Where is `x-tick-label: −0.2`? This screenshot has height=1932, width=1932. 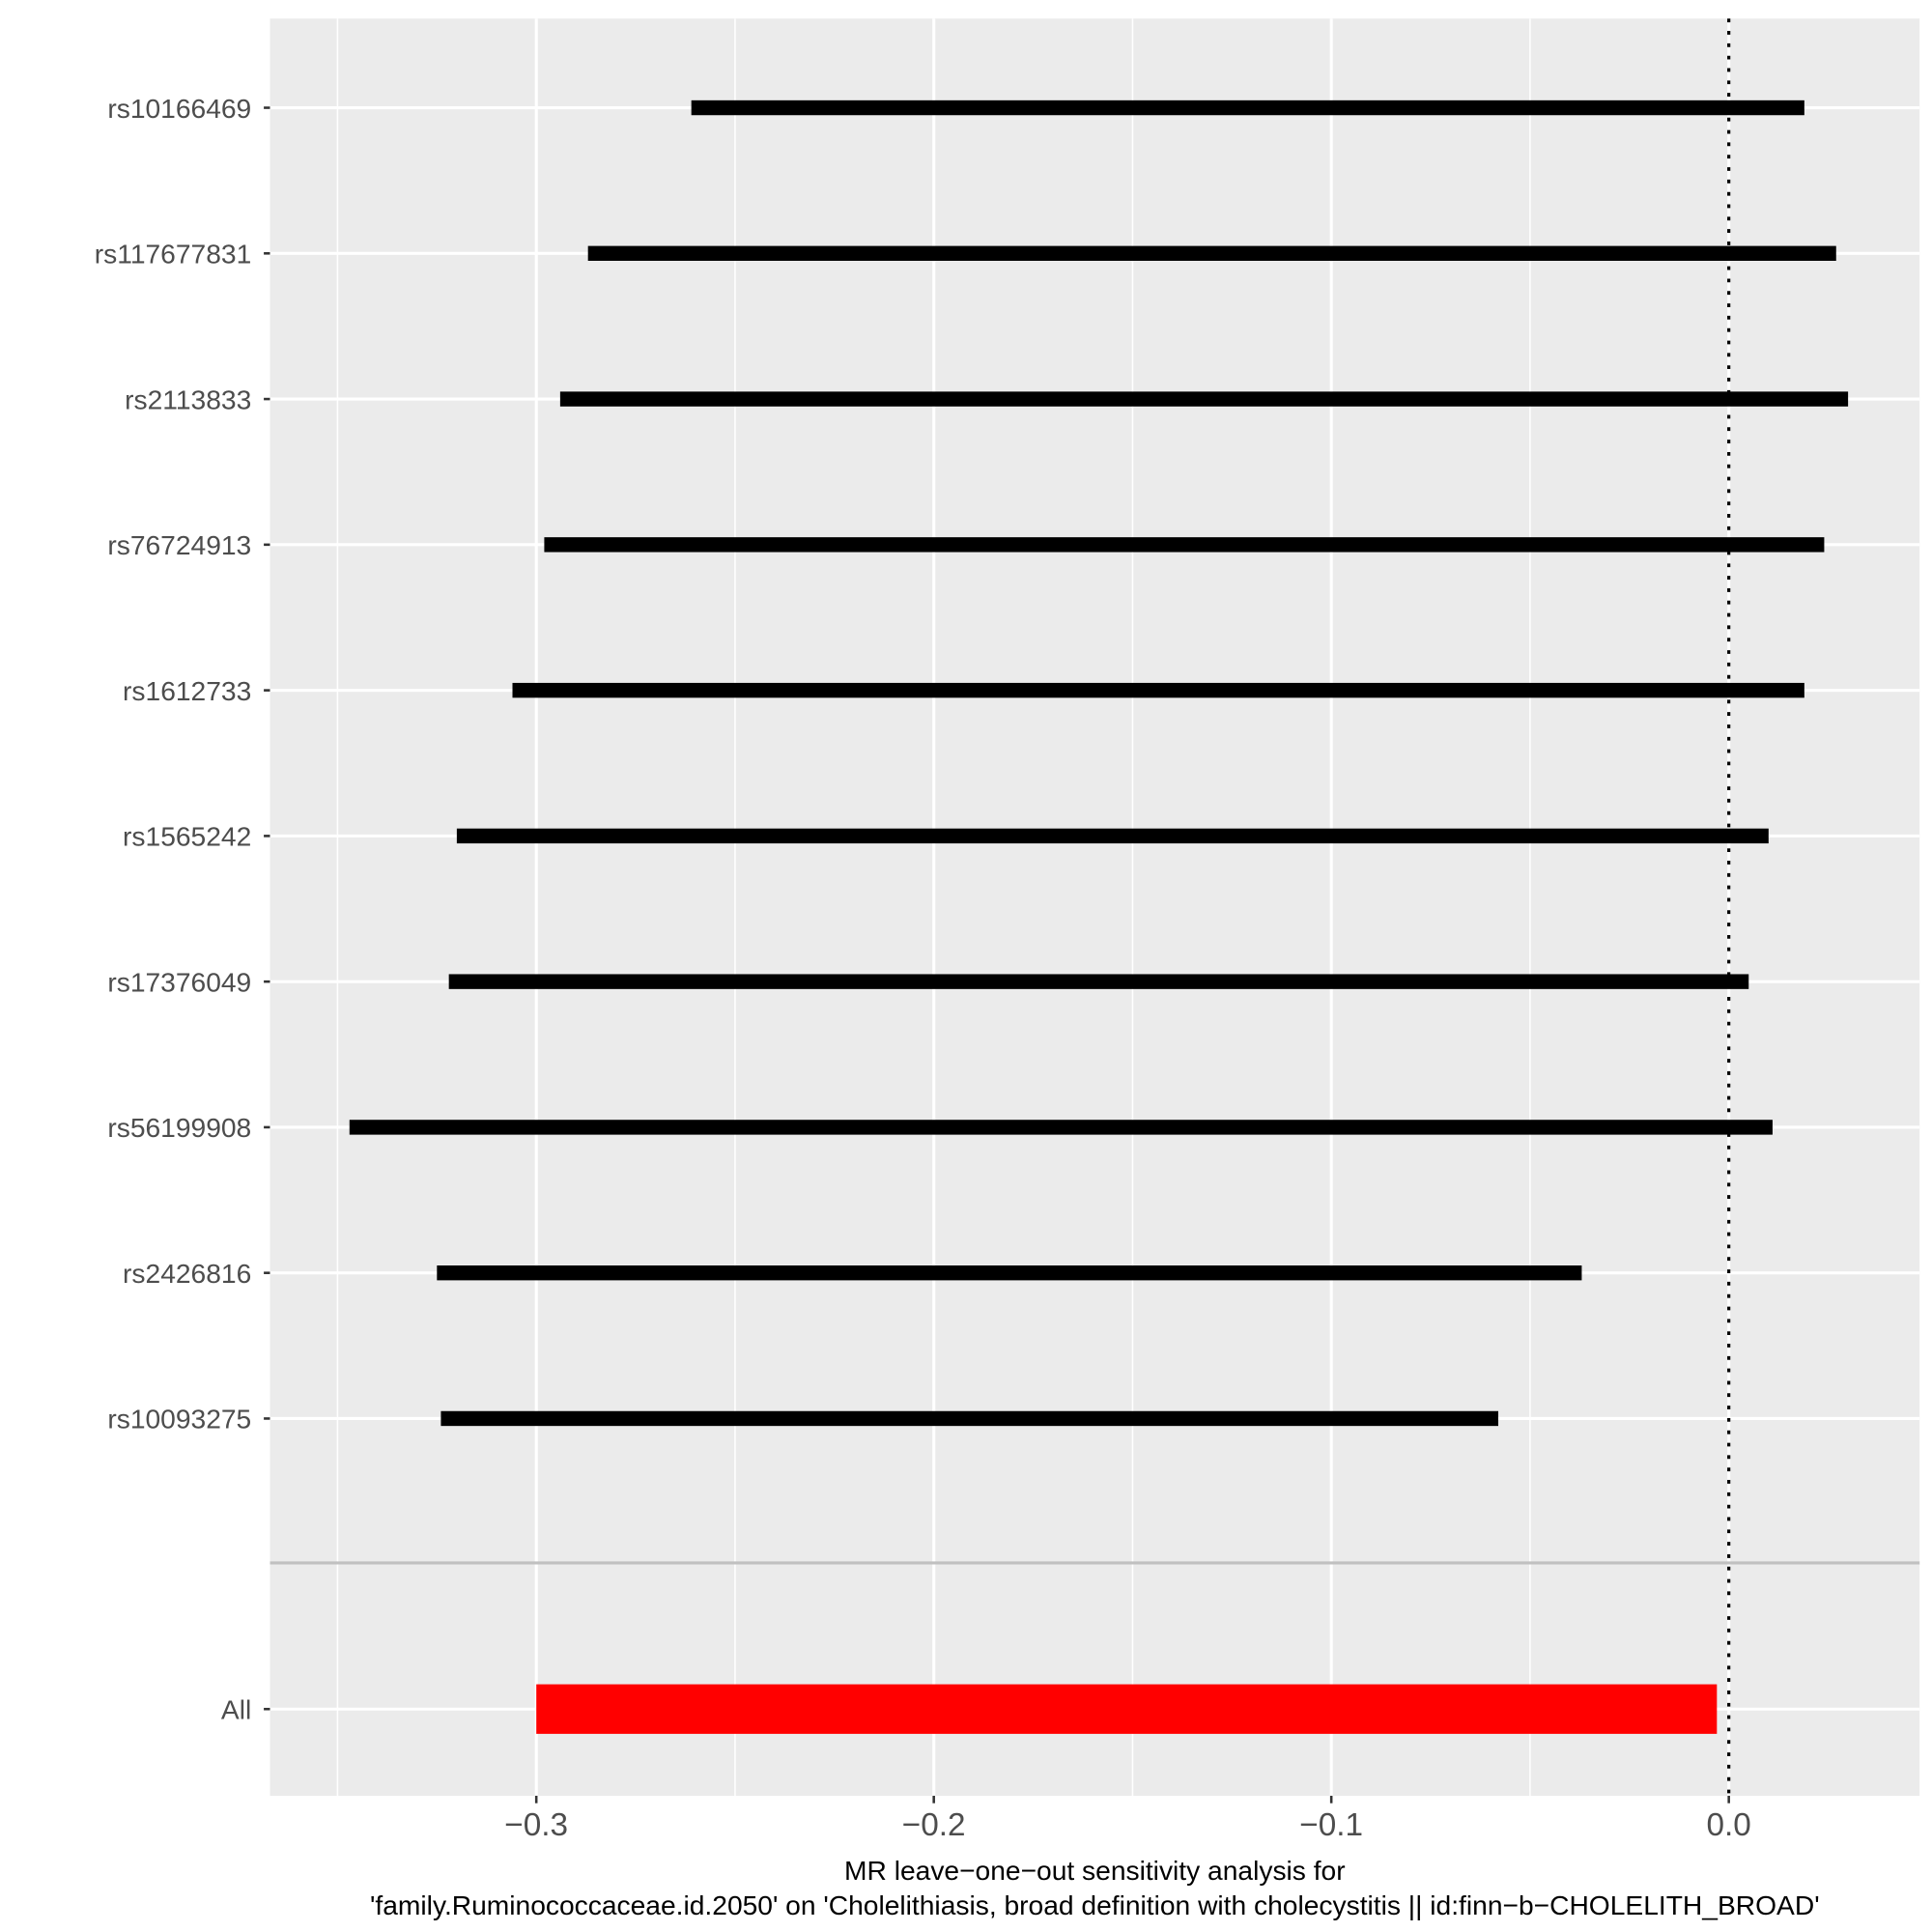
x-tick-label: −0.2 is located at coordinates (934, 1825).